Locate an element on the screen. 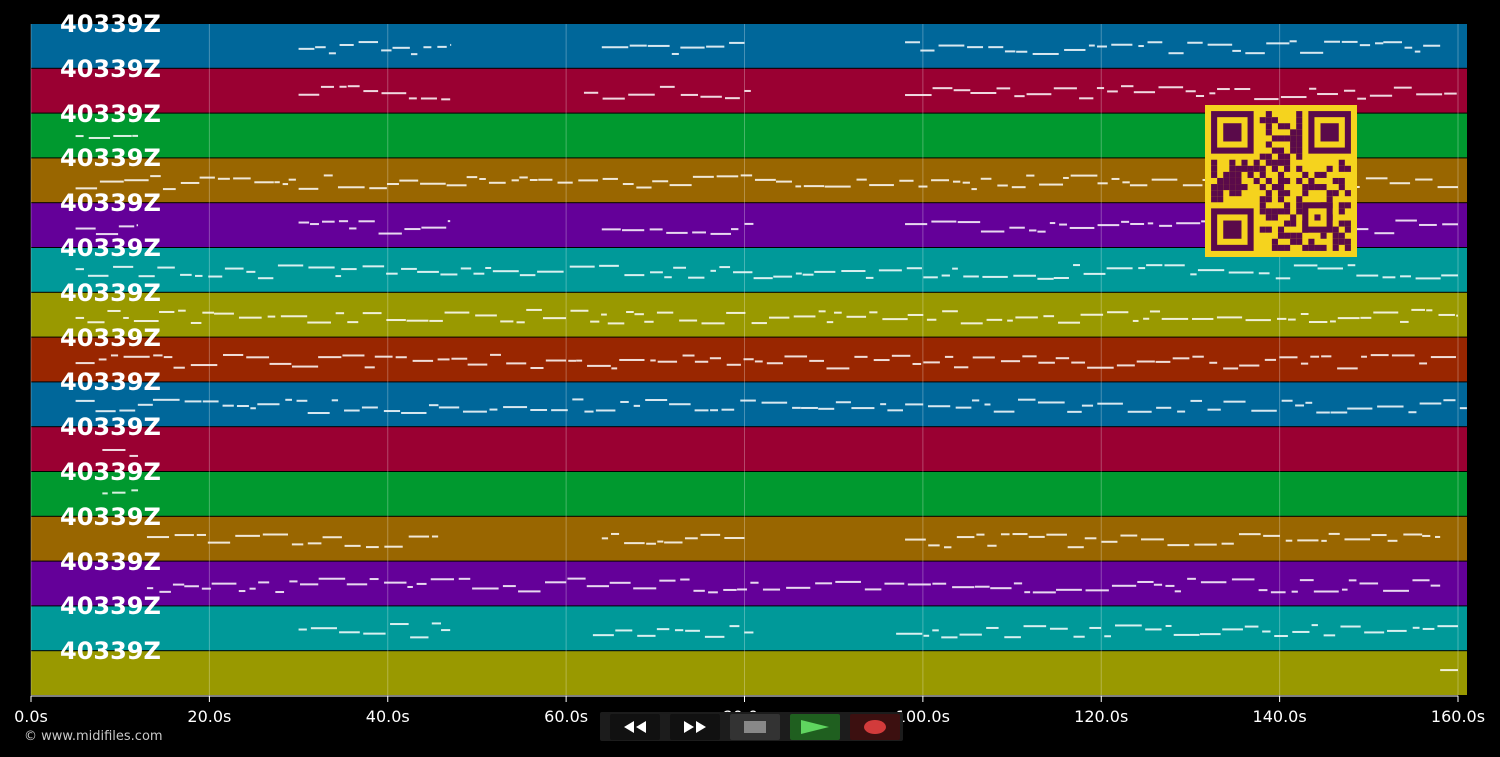 The image size is (1500, 757). stop-icon is located at coordinates (755, 727).